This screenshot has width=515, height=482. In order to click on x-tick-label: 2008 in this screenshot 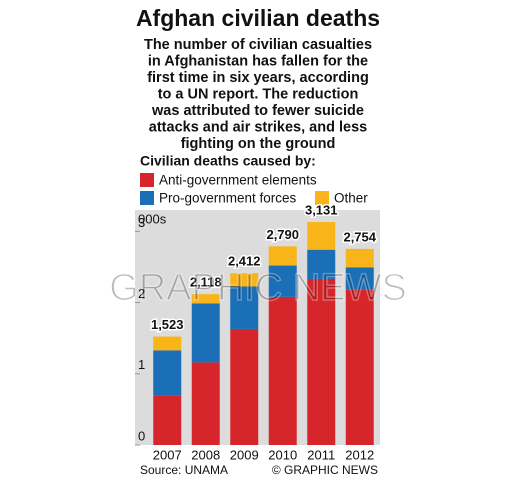, I will do `click(205, 454)`.